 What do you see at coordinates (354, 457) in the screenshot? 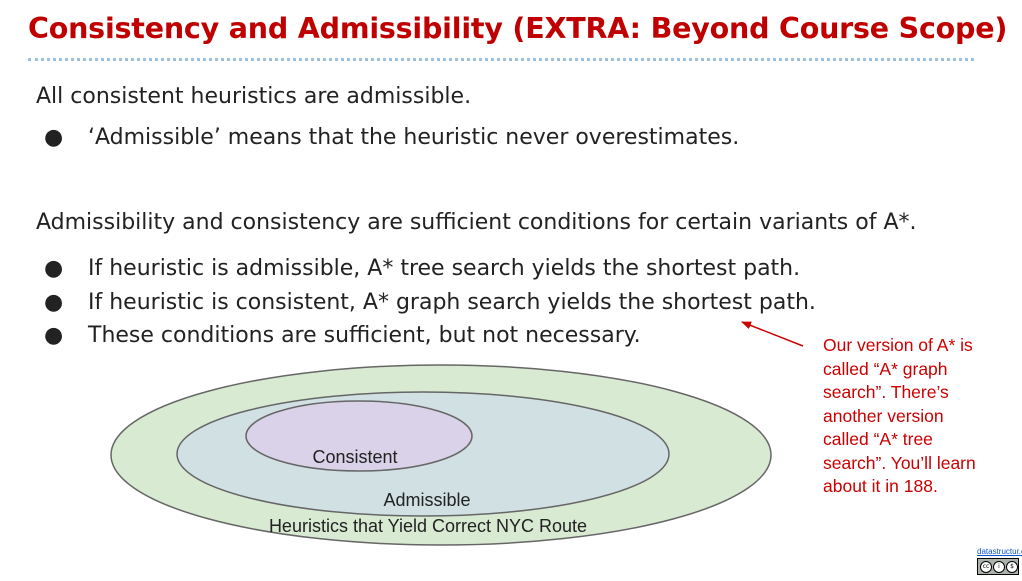
I see `consistent-label: Consistent` at bounding box center [354, 457].